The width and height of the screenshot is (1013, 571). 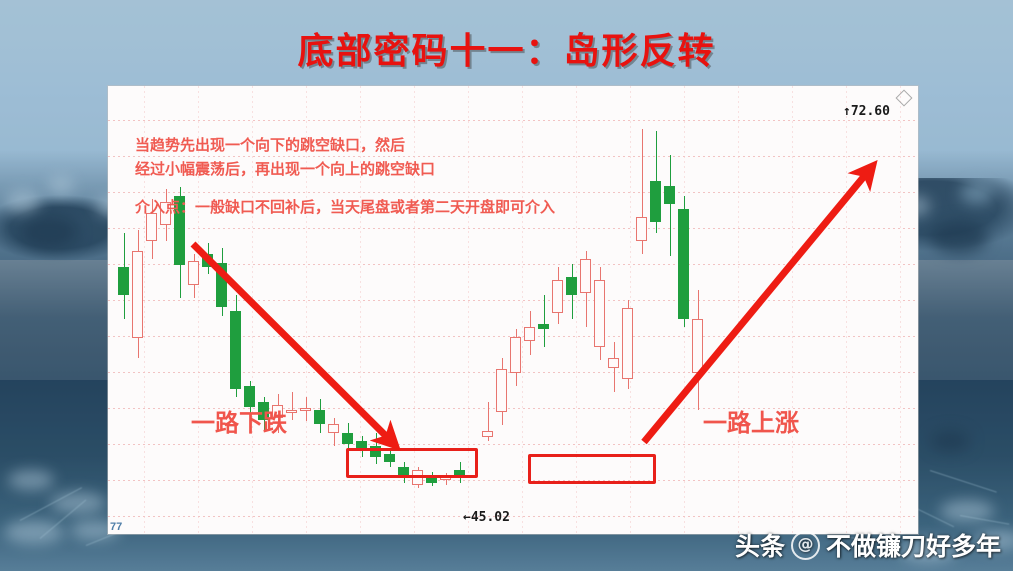 What do you see at coordinates (759, 546) in the screenshot?
I see `watermark-prefix: 头条` at bounding box center [759, 546].